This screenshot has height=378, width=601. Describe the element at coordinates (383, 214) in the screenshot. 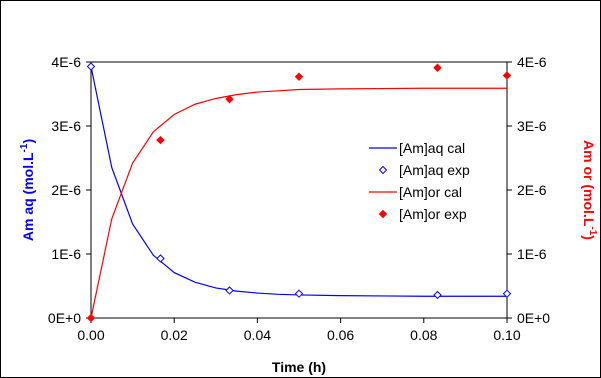

I see `legend-marker-am-or-exp` at that location.